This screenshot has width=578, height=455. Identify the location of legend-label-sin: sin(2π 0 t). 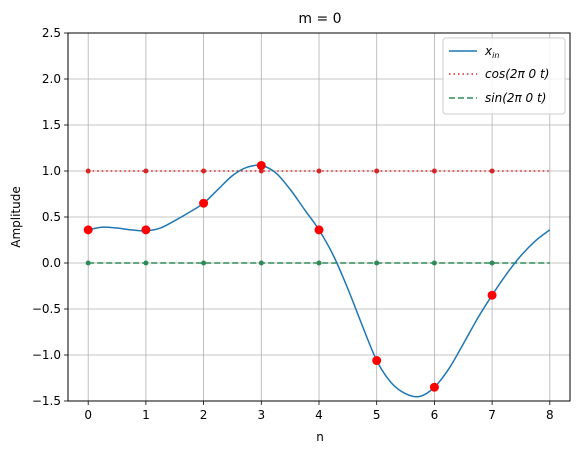
(515, 98).